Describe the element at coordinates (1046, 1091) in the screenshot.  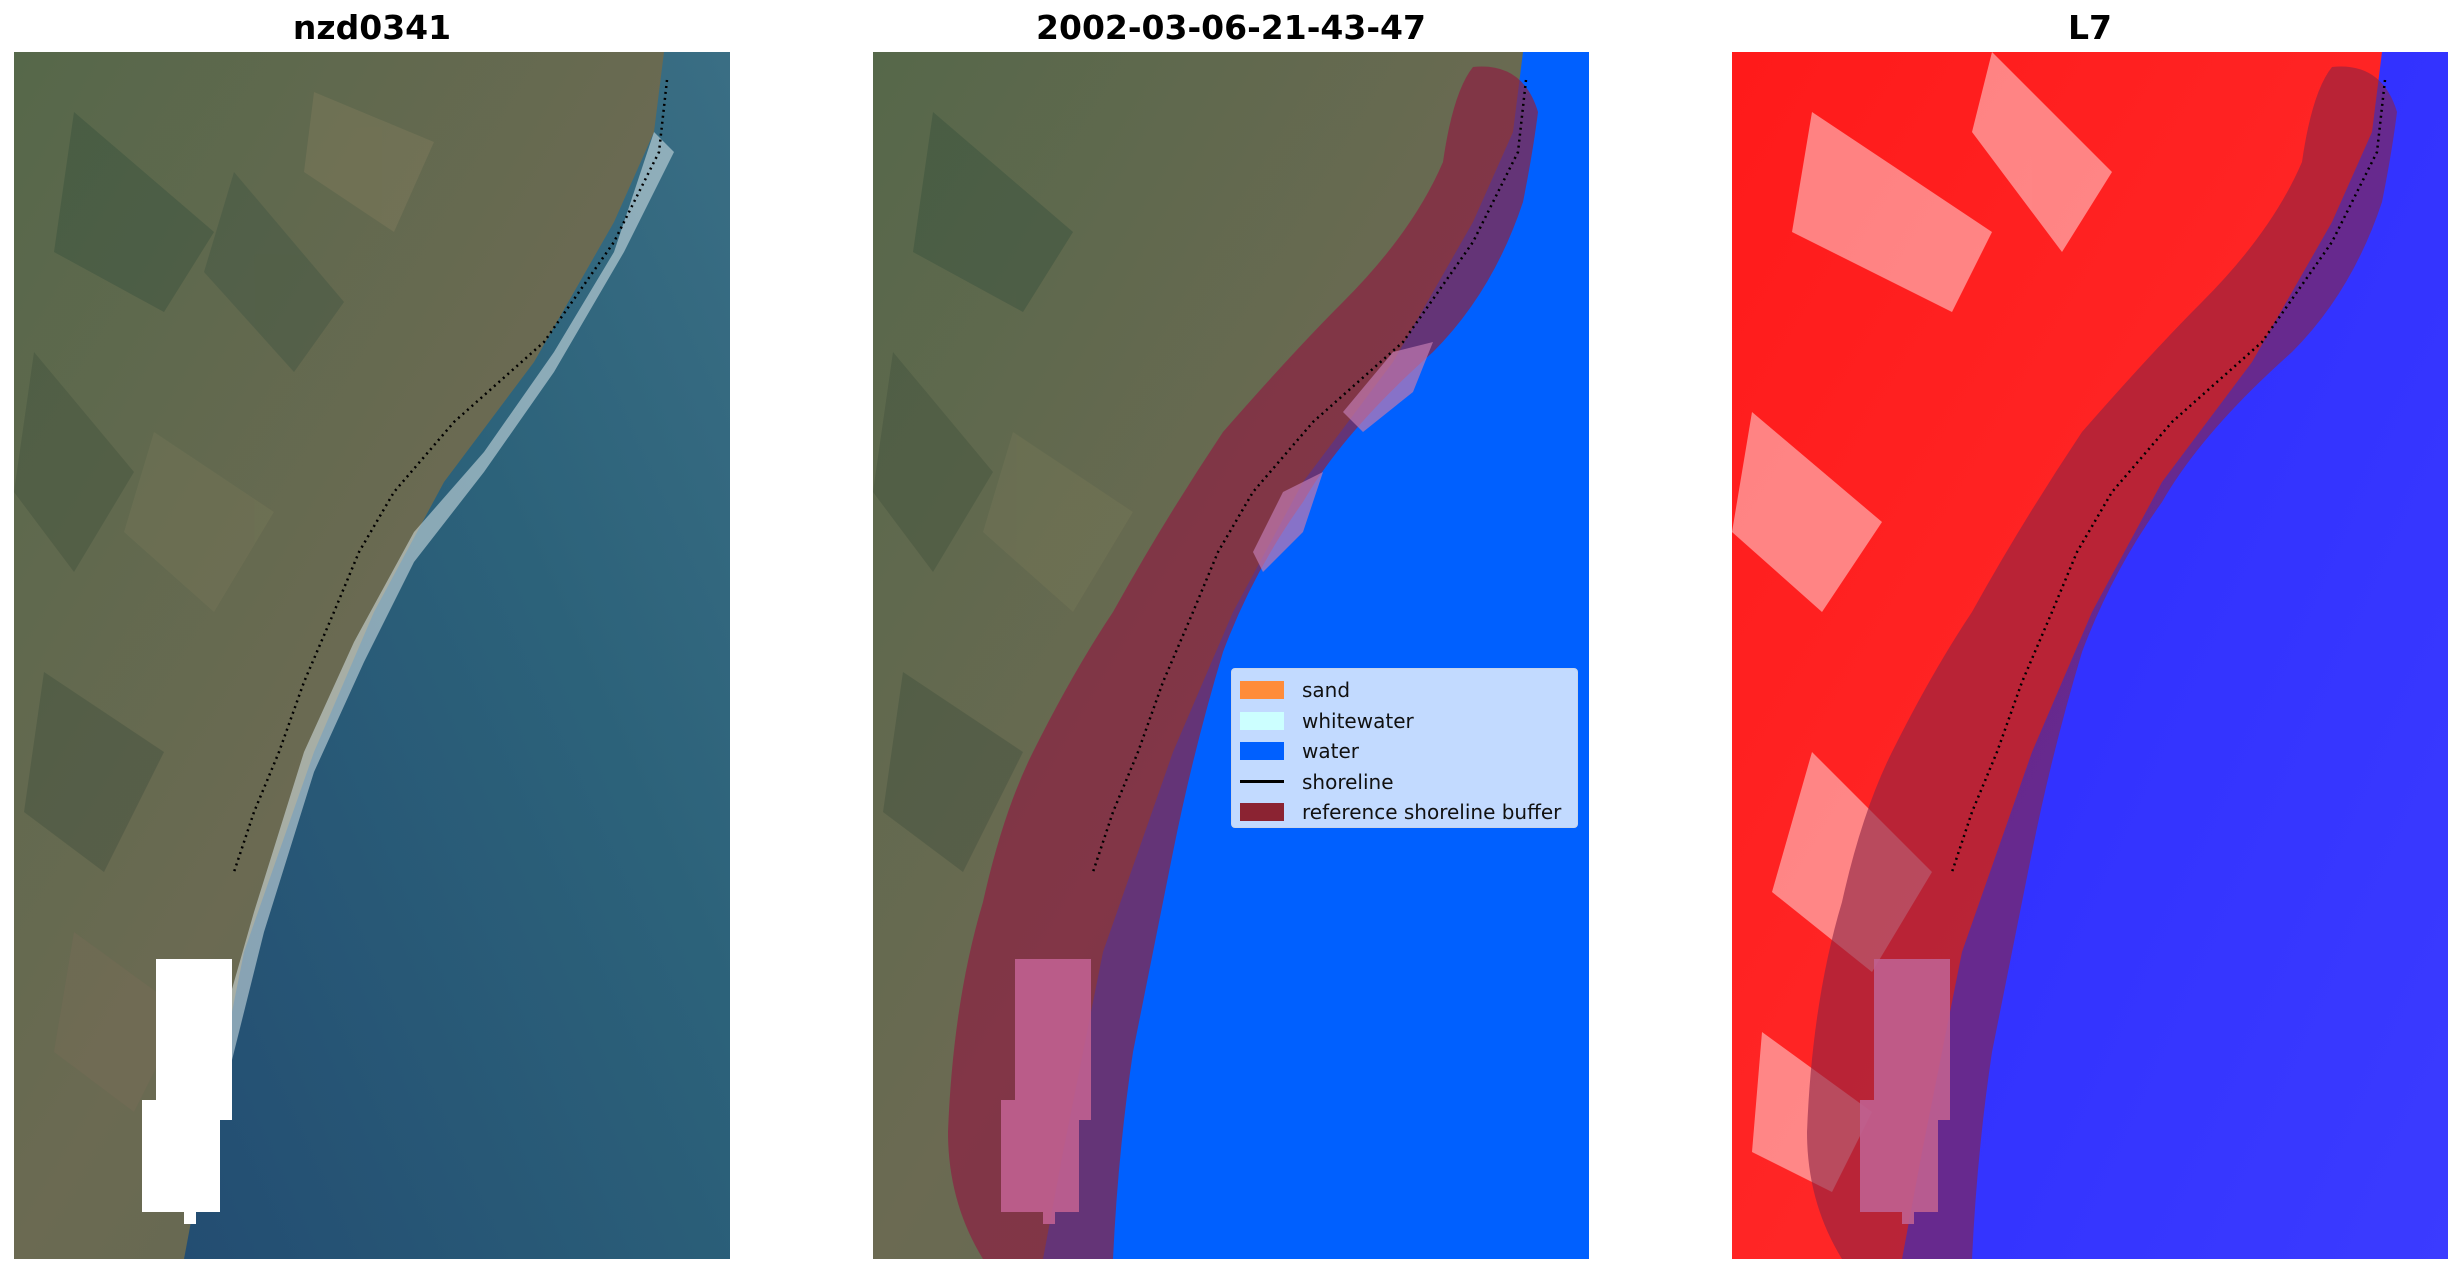
I see `cloud-mask-overlay` at that location.